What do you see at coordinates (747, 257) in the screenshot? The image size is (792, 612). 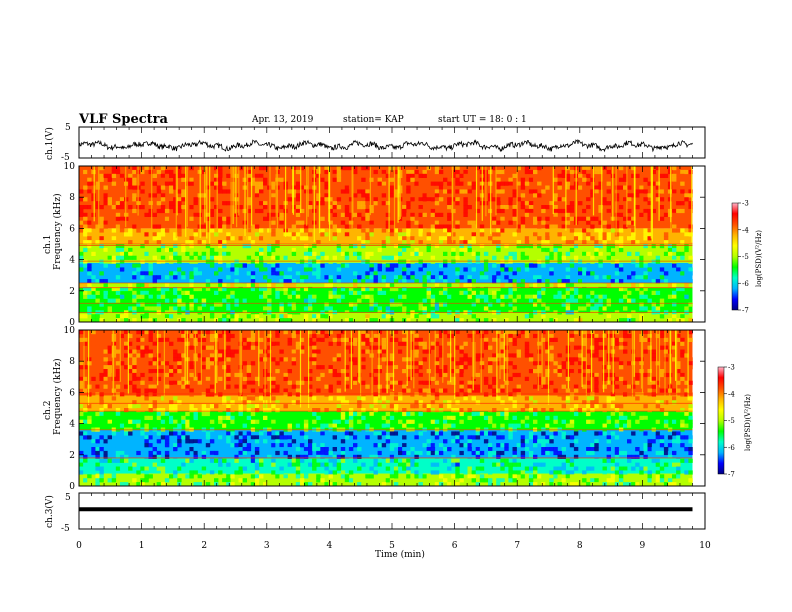 I see `ch1-colorbar: -3-4-5-6-7 log(PSD)(V²/Hz)` at bounding box center [747, 257].